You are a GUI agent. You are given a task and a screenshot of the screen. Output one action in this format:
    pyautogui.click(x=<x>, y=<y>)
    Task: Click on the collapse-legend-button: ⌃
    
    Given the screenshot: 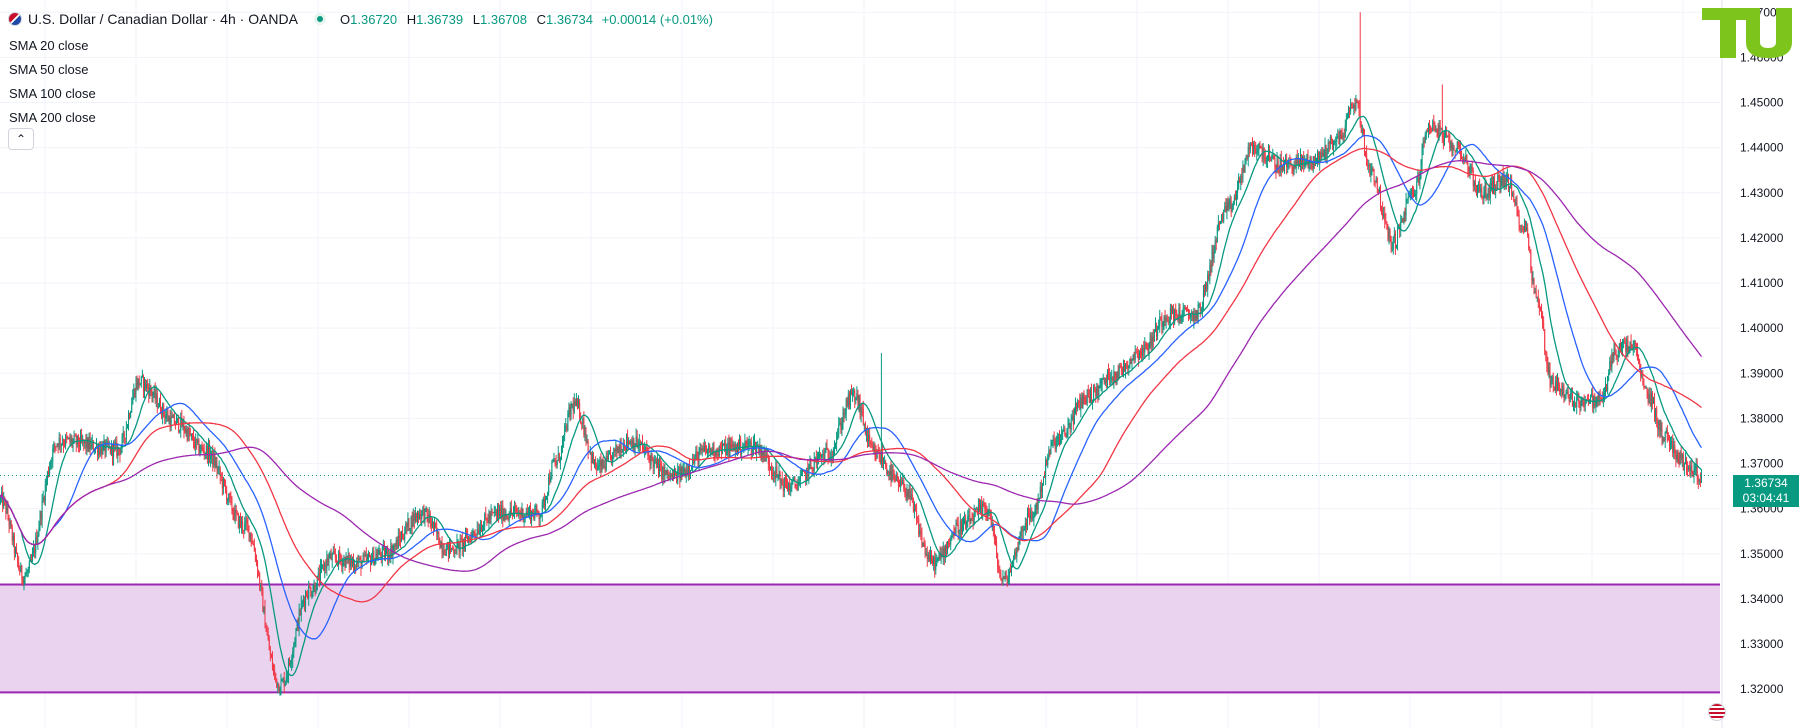 What is the action you would take?
    pyautogui.click(x=21, y=139)
    